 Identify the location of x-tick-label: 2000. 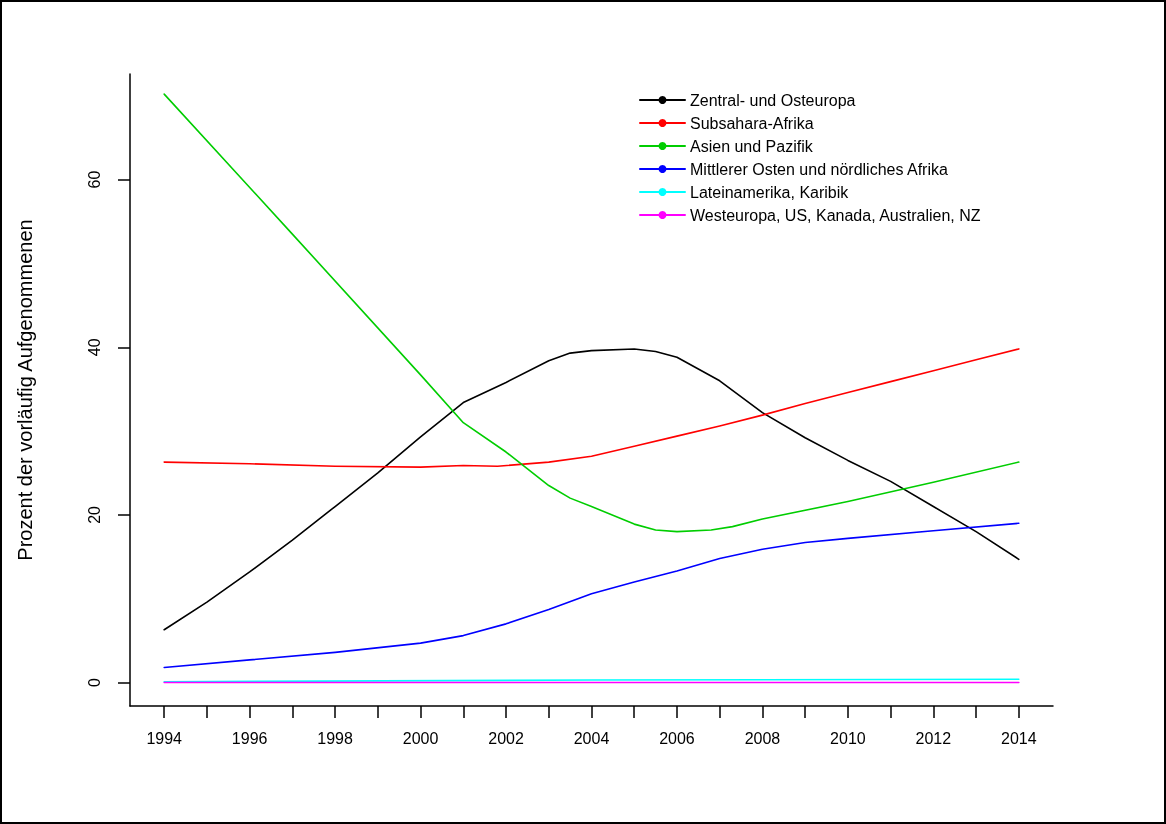
(420, 738).